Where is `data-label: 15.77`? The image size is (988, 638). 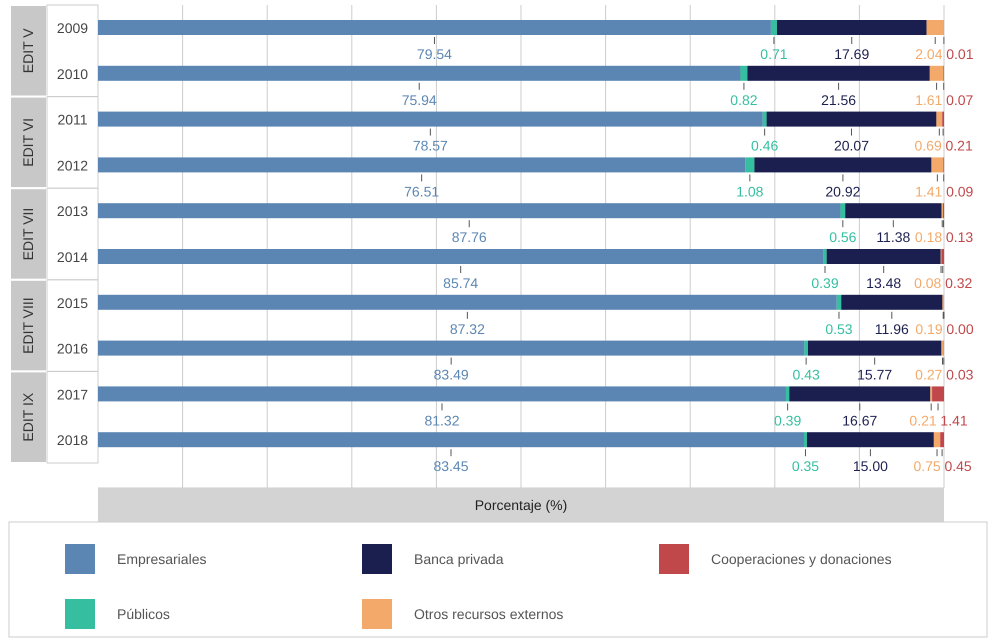
data-label: 15.77 is located at coordinates (874, 374).